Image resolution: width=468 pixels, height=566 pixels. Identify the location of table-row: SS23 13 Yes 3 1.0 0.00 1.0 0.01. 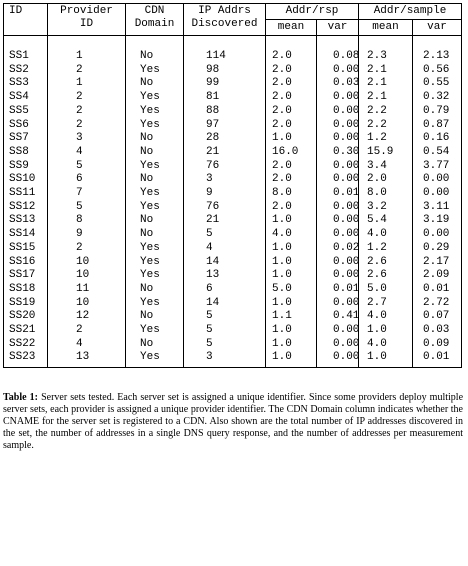
(232, 360).